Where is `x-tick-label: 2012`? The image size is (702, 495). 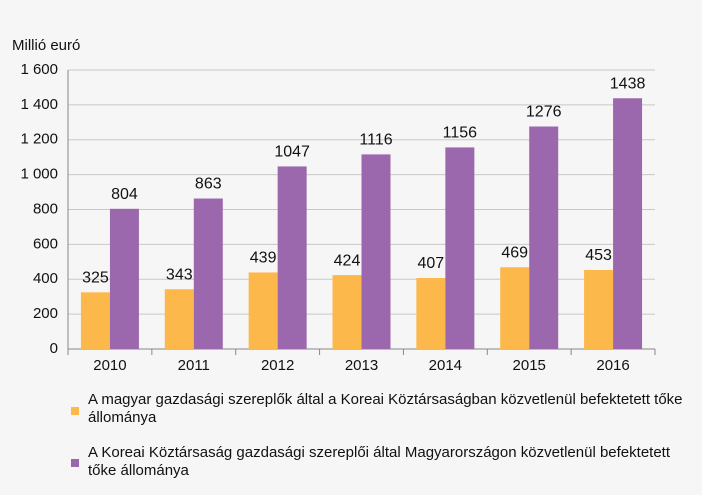
x-tick-label: 2012 is located at coordinates (277, 365).